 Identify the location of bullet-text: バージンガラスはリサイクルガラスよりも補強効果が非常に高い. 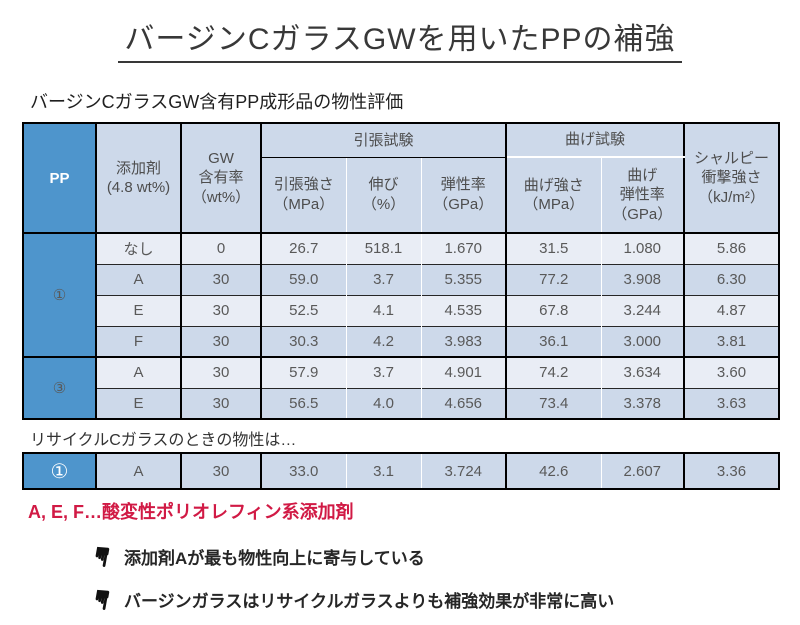
(369, 601).